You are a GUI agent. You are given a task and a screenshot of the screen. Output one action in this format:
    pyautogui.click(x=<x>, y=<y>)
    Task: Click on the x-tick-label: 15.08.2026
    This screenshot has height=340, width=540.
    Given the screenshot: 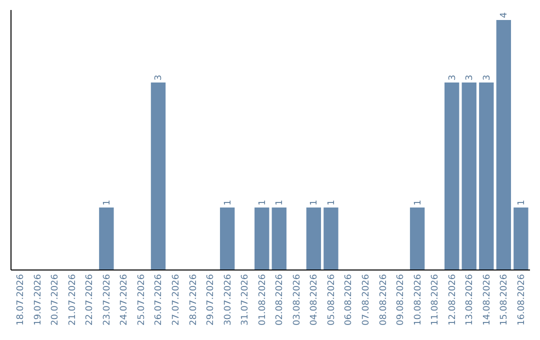 What is the action you would take?
    pyautogui.click(x=505, y=300)
    